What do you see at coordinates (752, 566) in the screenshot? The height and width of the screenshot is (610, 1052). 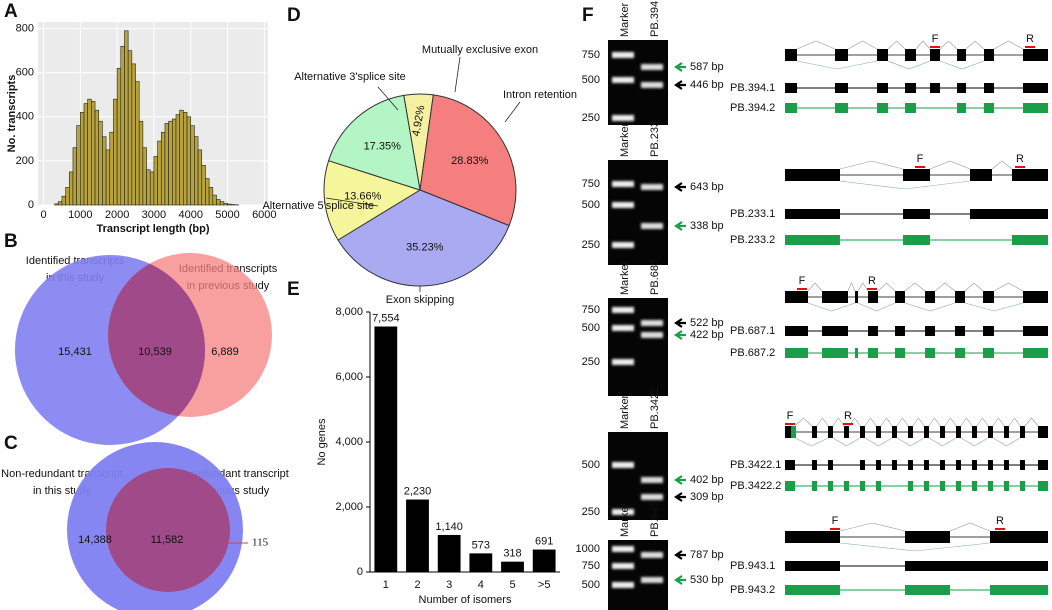 I see `isoform-label: PB.943.1` at bounding box center [752, 566].